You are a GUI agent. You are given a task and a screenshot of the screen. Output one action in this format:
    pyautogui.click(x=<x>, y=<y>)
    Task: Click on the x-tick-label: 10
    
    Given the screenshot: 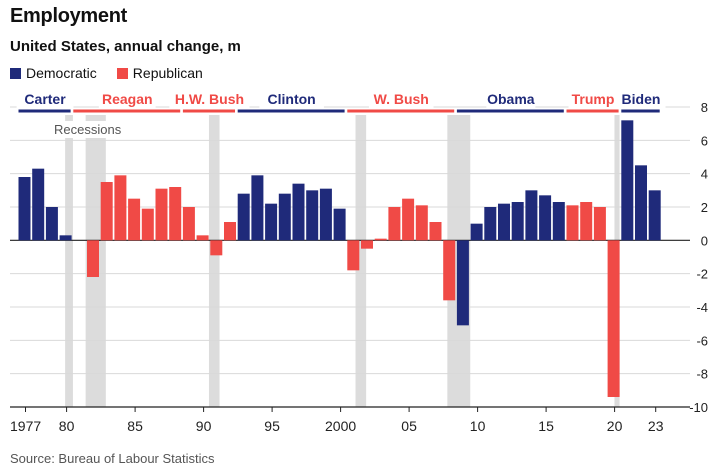 What is the action you would take?
    pyautogui.click(x=478, y=426)
    